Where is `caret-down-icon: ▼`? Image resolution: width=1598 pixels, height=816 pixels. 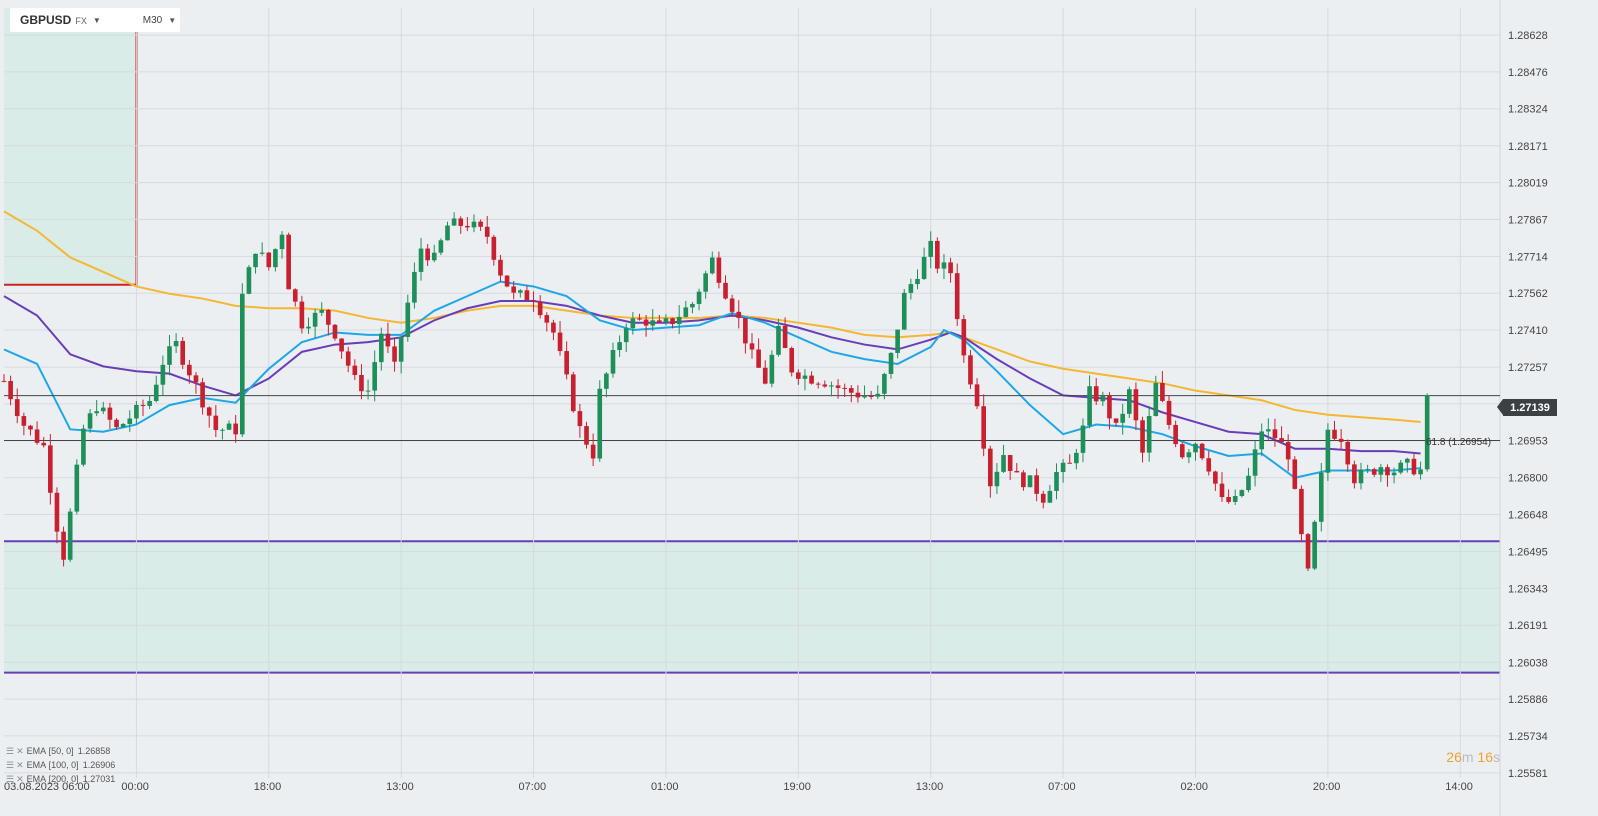
caret-down-icon: ▼ is located at coordinates (96, 20).